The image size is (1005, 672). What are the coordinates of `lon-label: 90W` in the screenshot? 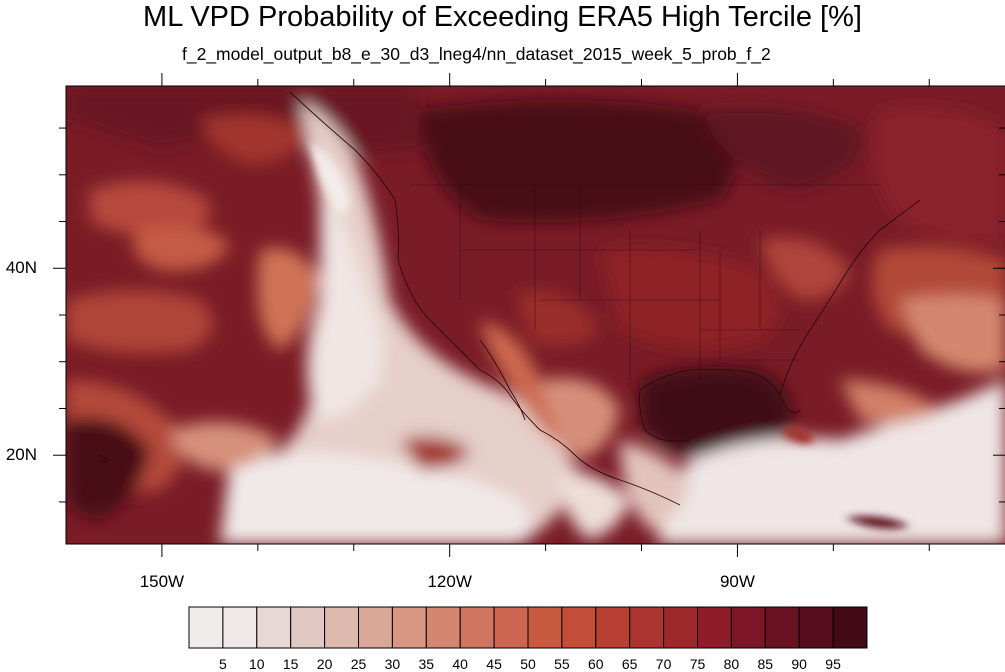 It's located at (737, 581).